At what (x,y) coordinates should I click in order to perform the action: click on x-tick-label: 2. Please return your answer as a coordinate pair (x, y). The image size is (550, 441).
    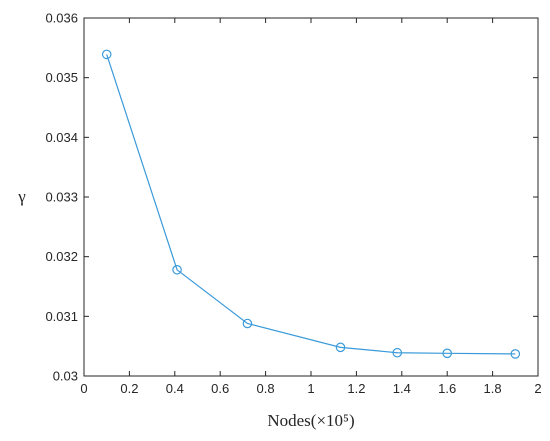
    Looking at the image, I should click on (537, 388).